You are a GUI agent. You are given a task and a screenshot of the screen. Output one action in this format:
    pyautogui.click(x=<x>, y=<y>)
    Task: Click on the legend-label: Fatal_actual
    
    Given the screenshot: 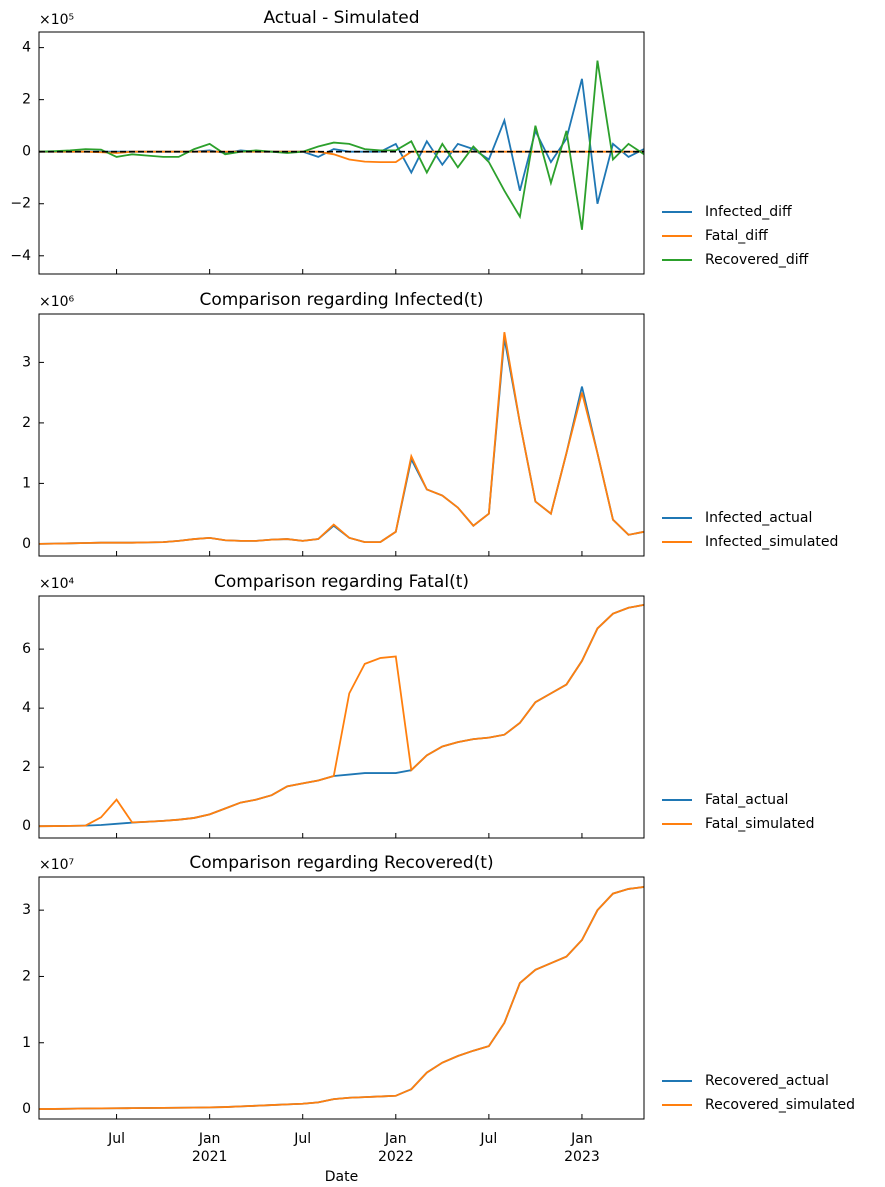 What is the action you would take?
    pyautogui.click(x=746, y=800)
    